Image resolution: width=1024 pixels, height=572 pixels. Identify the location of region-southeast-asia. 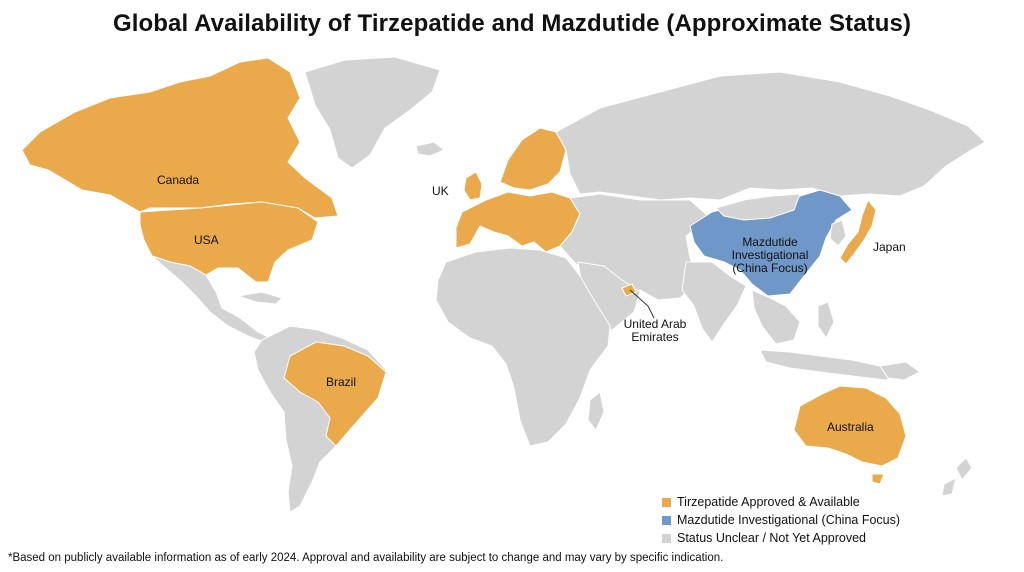
(776, 317).